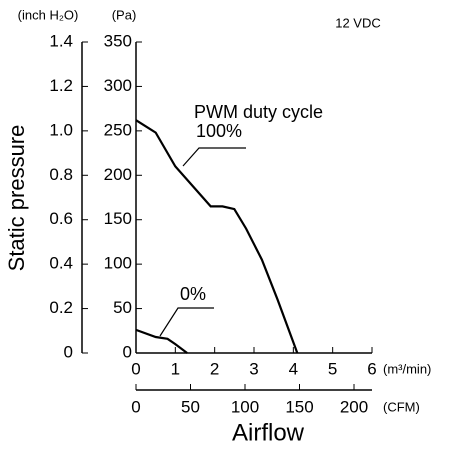 This screenshot has width=451, height=455. I want to click on y2-tick-label: 1.4, so click(61, 40).